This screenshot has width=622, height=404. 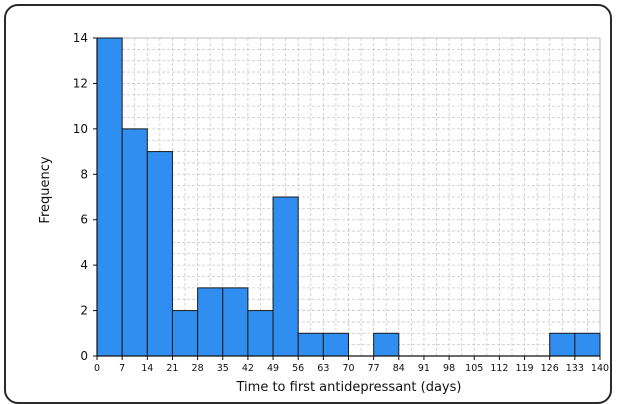 What do you see at coordinates (575, 368) in the screenshot?
I see `x-tick-label: 133` at bounding box center [575, 368].